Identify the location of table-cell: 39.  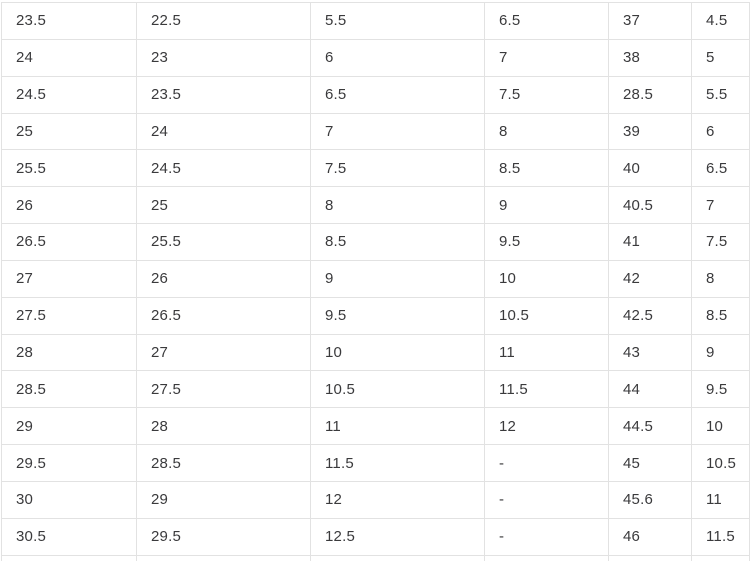
(650, 131).